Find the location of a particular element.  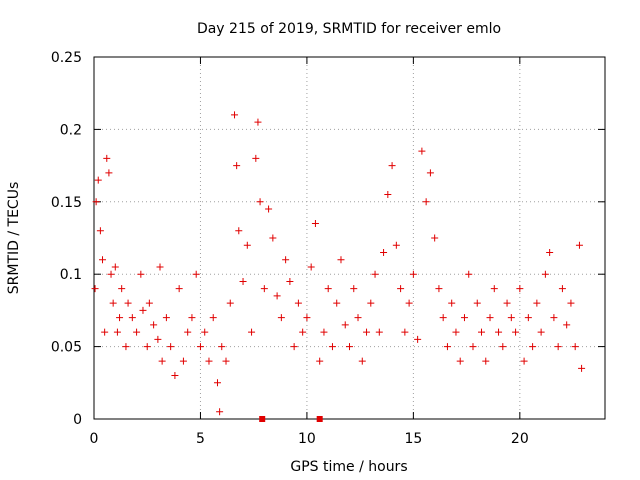

x-tick-label: 0 is located at coordinates (94, 439).